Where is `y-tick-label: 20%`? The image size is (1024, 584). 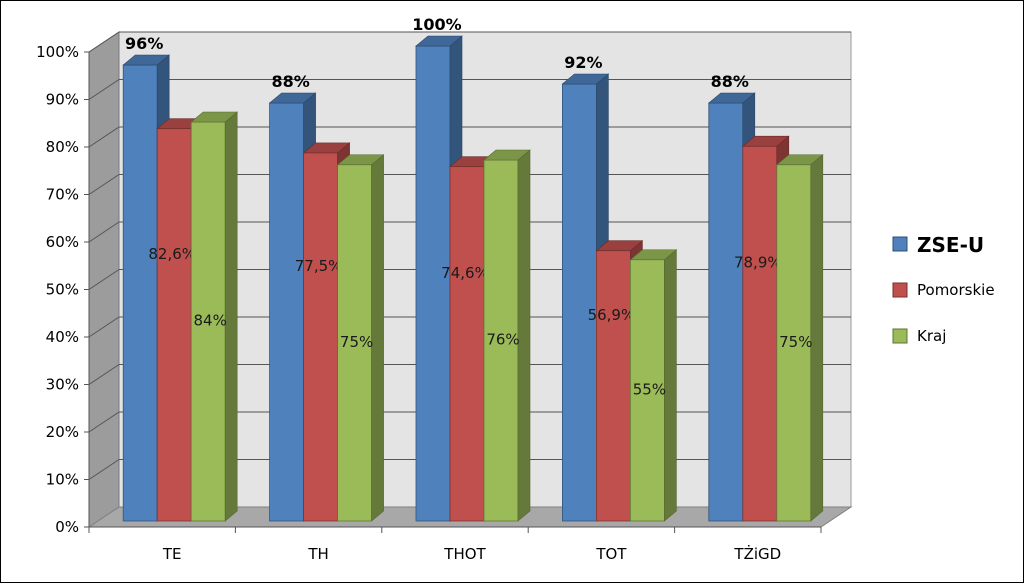 y-tick-label: 20% is located at coordinates (62, 432).